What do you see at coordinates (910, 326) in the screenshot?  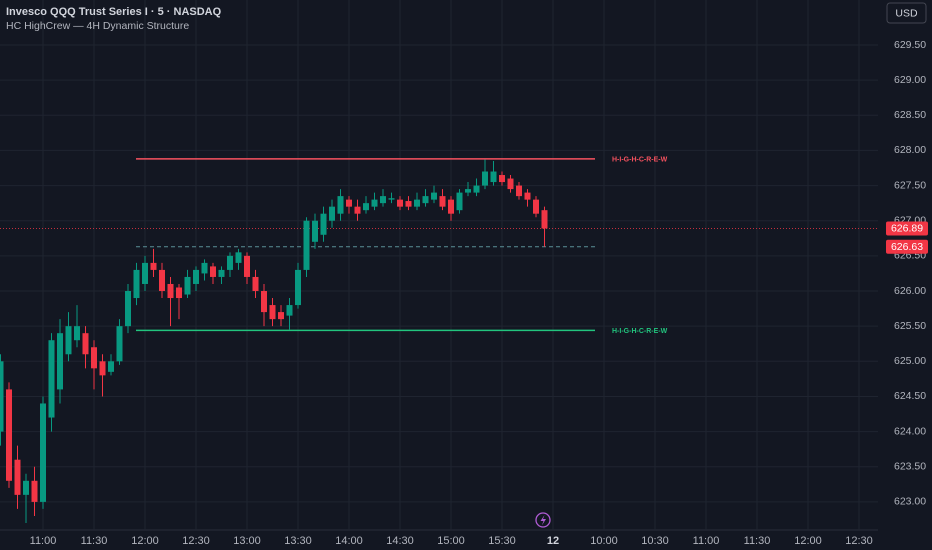 I see `y-tick-label: 625.50` at bounding box center [910, 326].